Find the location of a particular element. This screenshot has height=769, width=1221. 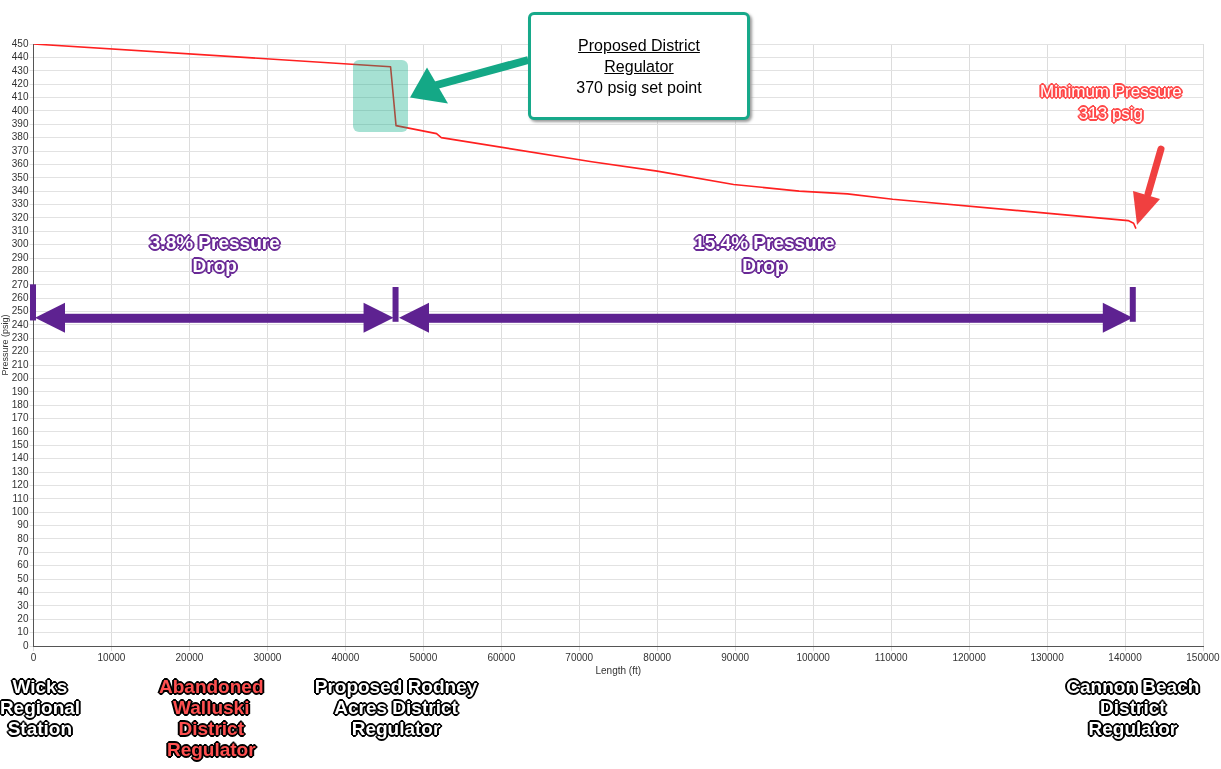

x-tick-label: 10000 is located at coordinates (111, 657).